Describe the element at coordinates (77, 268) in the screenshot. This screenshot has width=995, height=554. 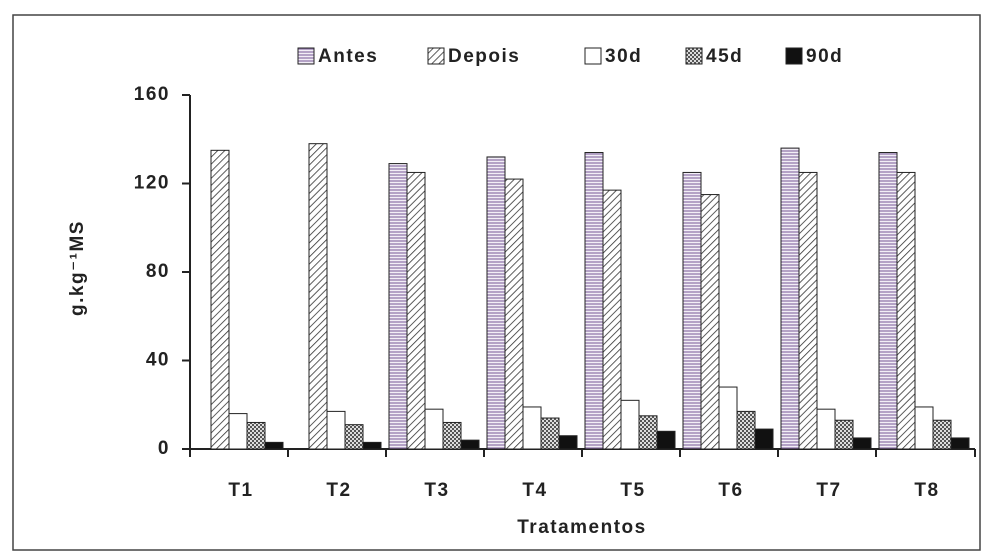
I see `y-axis-label: g.kg⁻¹MS` at that location.